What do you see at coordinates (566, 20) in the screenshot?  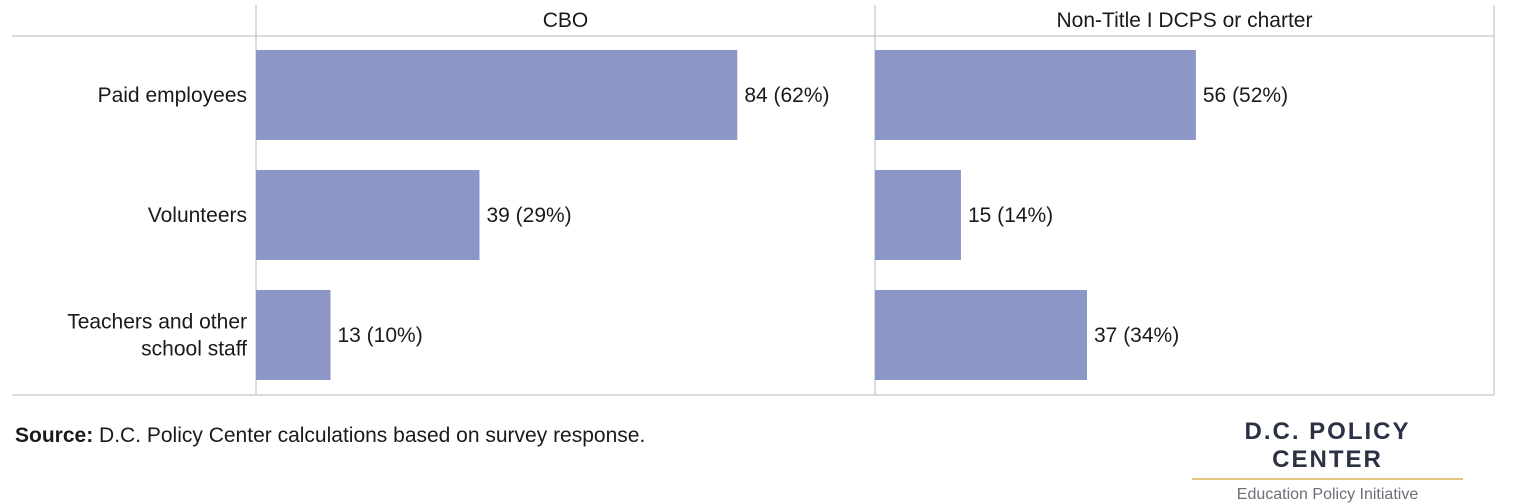 I see `panel-title: CBO` at bounding box center [566, 20].